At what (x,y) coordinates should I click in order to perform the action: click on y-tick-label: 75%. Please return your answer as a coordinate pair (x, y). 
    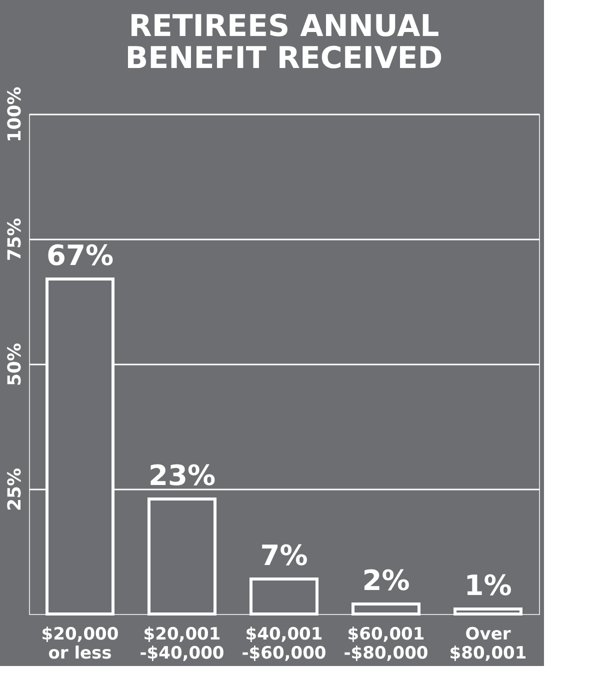
    Looking at the image, I should click on (15, 240).